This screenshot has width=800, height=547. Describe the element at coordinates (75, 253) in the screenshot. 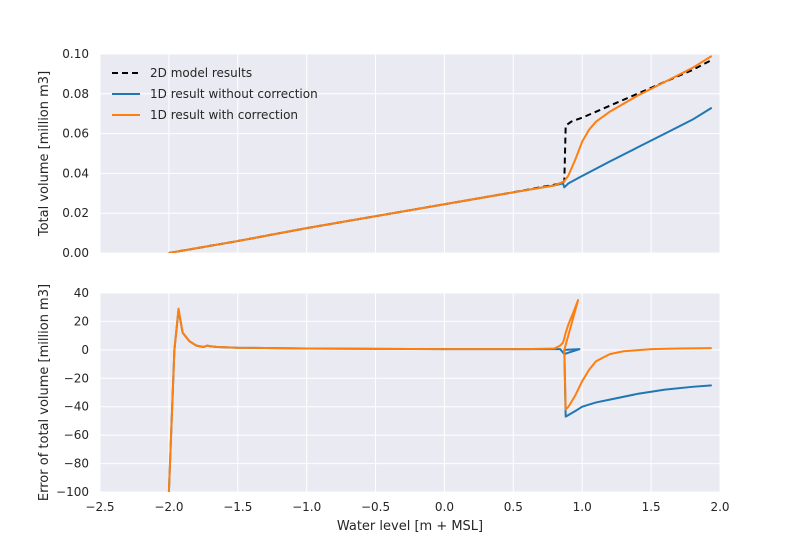

I see `y-tick-label: 0.00` at that location.